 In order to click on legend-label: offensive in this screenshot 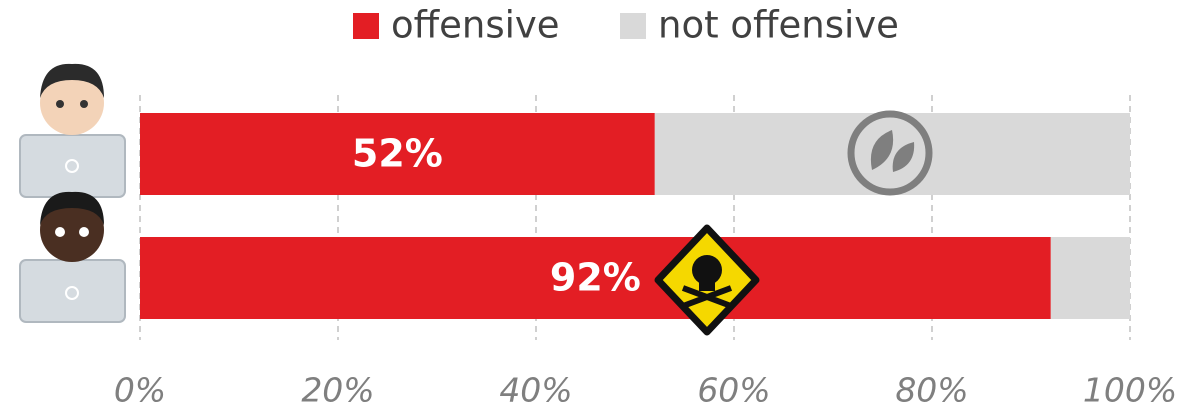, I will do `click(475, 25)`.